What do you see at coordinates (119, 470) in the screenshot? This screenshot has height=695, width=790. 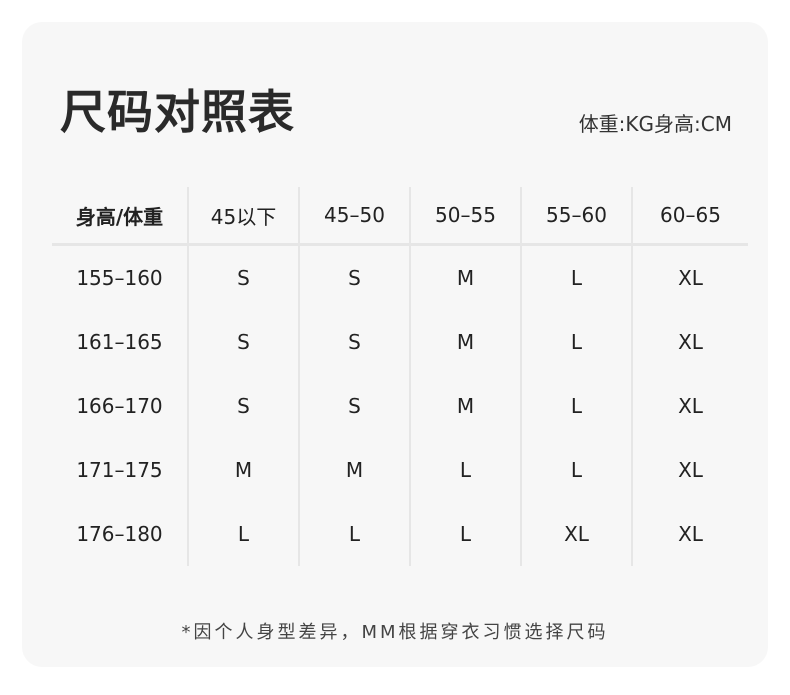 I see `height-range-cell: 171–175` at bounding box center [119, 470].